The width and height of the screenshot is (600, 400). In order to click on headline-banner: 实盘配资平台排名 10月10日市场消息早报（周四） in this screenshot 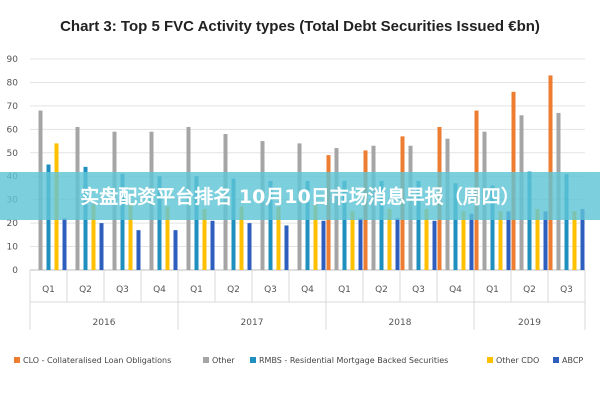, I will do `click(300, 196)`.